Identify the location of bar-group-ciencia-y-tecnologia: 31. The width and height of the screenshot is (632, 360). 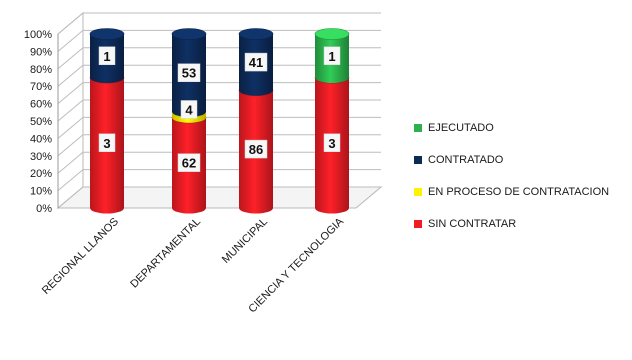
(332, 121).